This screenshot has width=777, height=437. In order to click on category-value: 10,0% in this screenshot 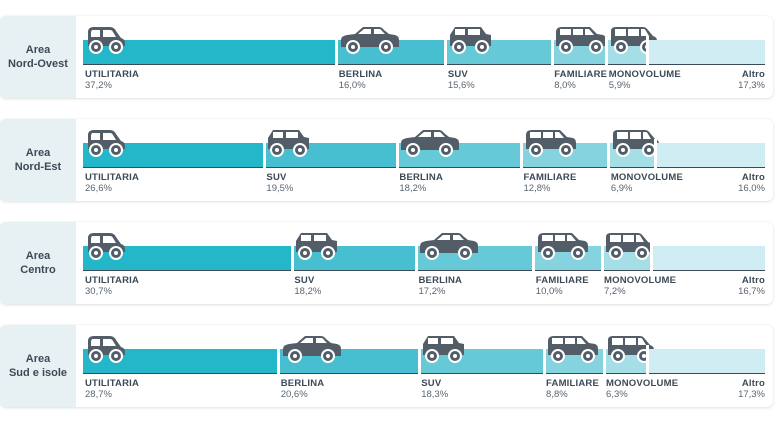, I will do `click(549, 291)`.